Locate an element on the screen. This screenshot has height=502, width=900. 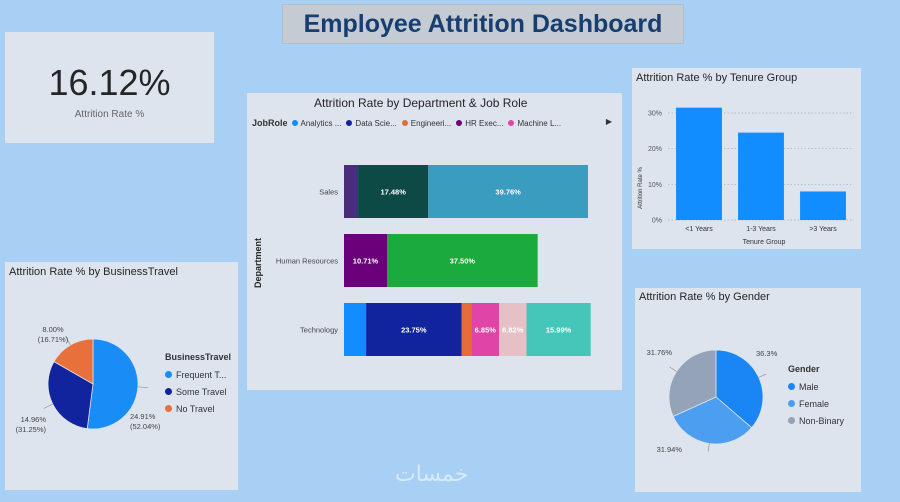
tenure-ytick-label: 0% is located at coordinates (657, 221).